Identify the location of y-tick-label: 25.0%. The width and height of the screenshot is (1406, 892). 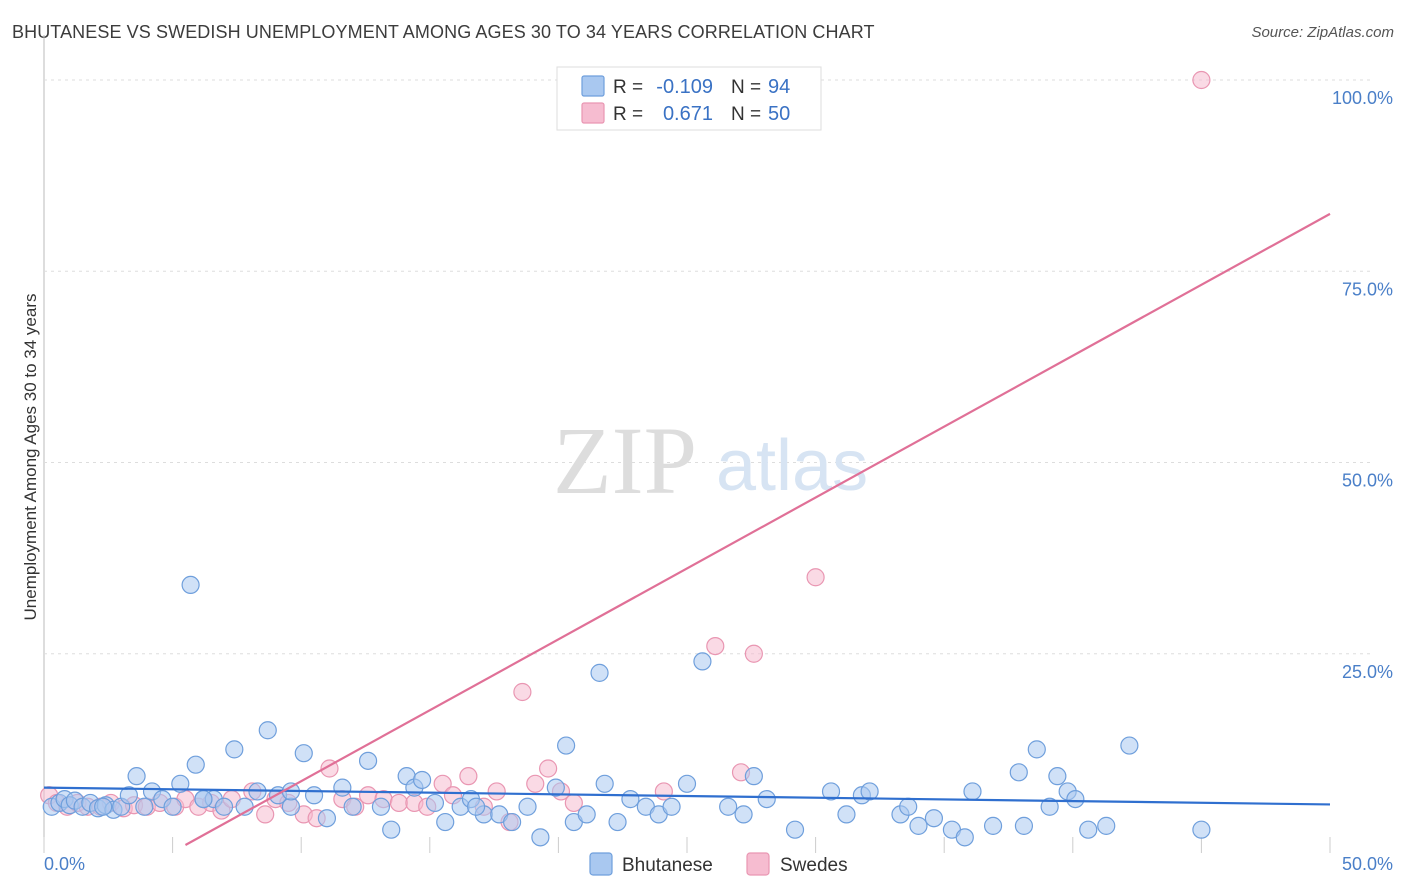
(1367, 672).